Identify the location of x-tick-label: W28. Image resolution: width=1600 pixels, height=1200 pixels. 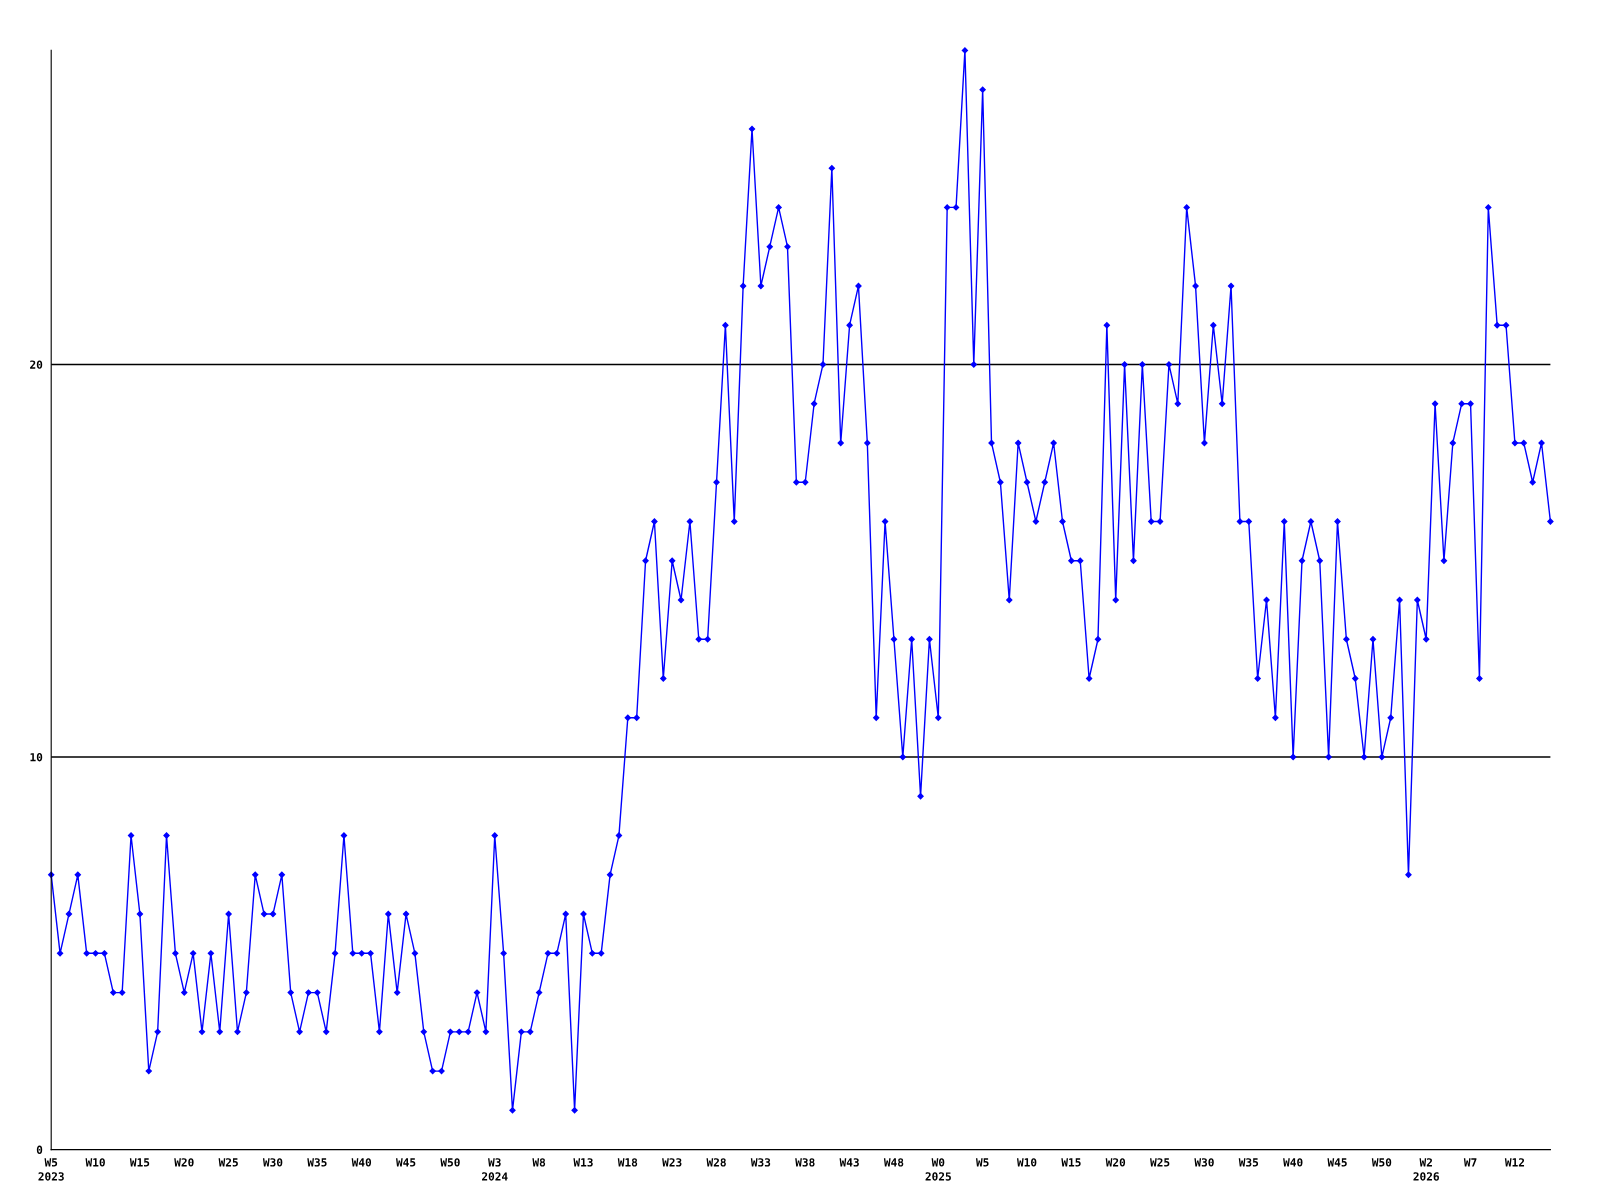
(716, 1162).